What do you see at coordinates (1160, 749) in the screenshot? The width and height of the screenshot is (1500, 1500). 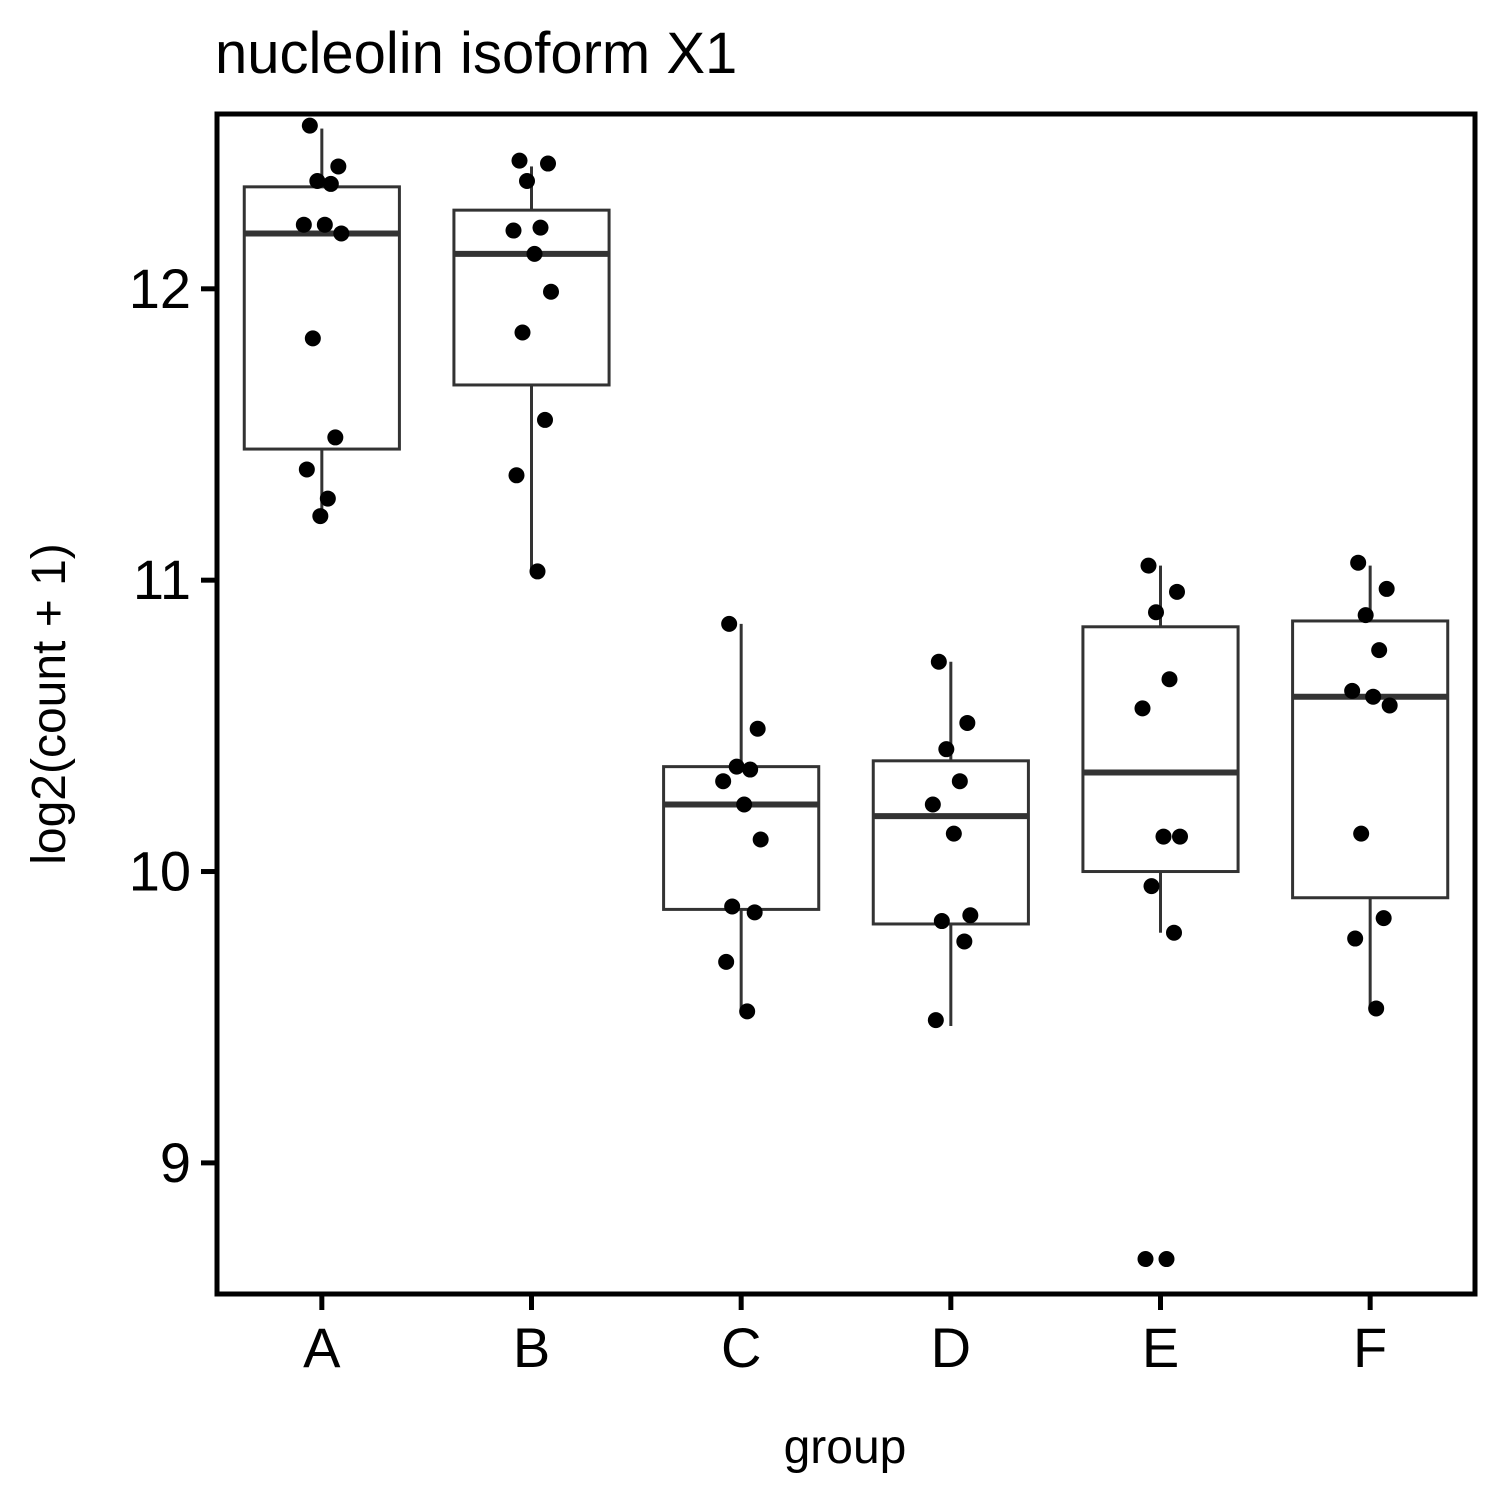 I see `box-E` at bounding box center [1160, 749].